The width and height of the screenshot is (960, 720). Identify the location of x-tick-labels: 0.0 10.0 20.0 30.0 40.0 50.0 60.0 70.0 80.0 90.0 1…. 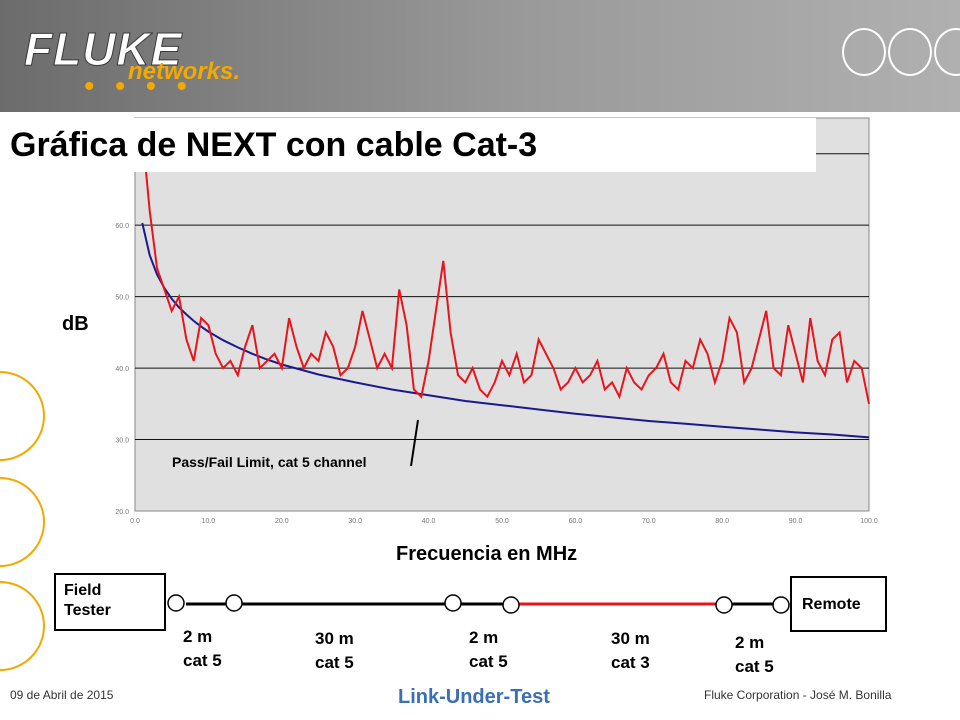
(504, 521).